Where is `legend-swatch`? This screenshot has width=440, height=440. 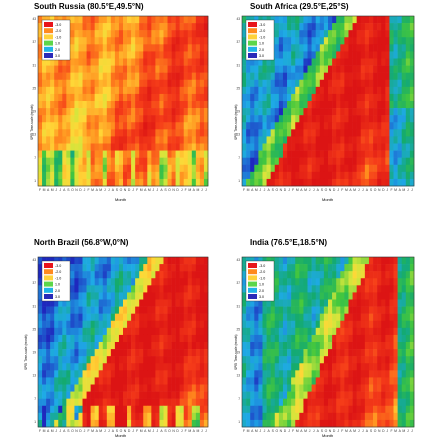
legend-swatch is located at coordinates (252, 55).